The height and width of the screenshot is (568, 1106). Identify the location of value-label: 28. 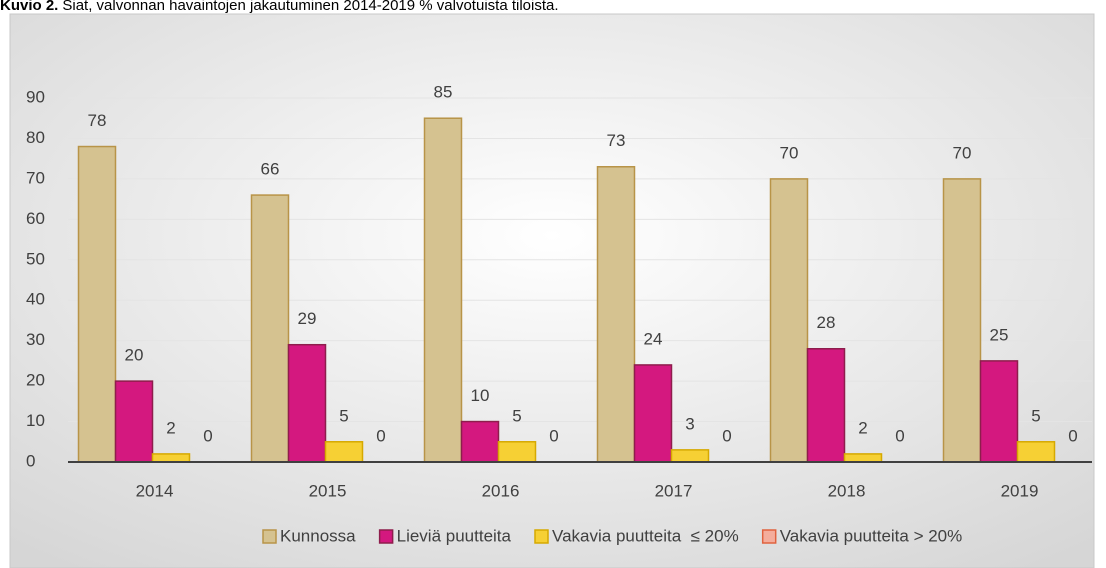
(826, 322).